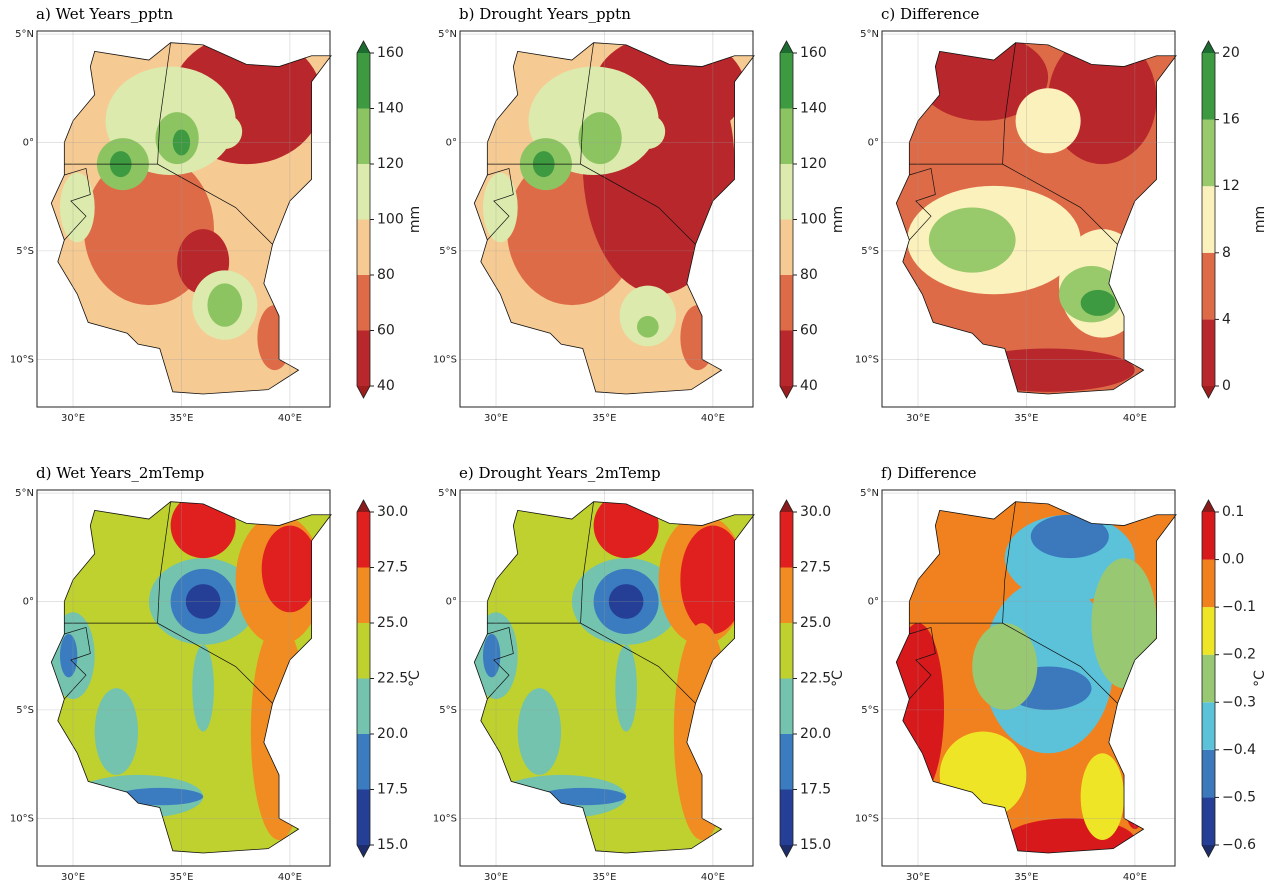 This screenshot has height=883, width=1279. I want to click on colorbar-tick-label: 17.5, so click(392, 790).